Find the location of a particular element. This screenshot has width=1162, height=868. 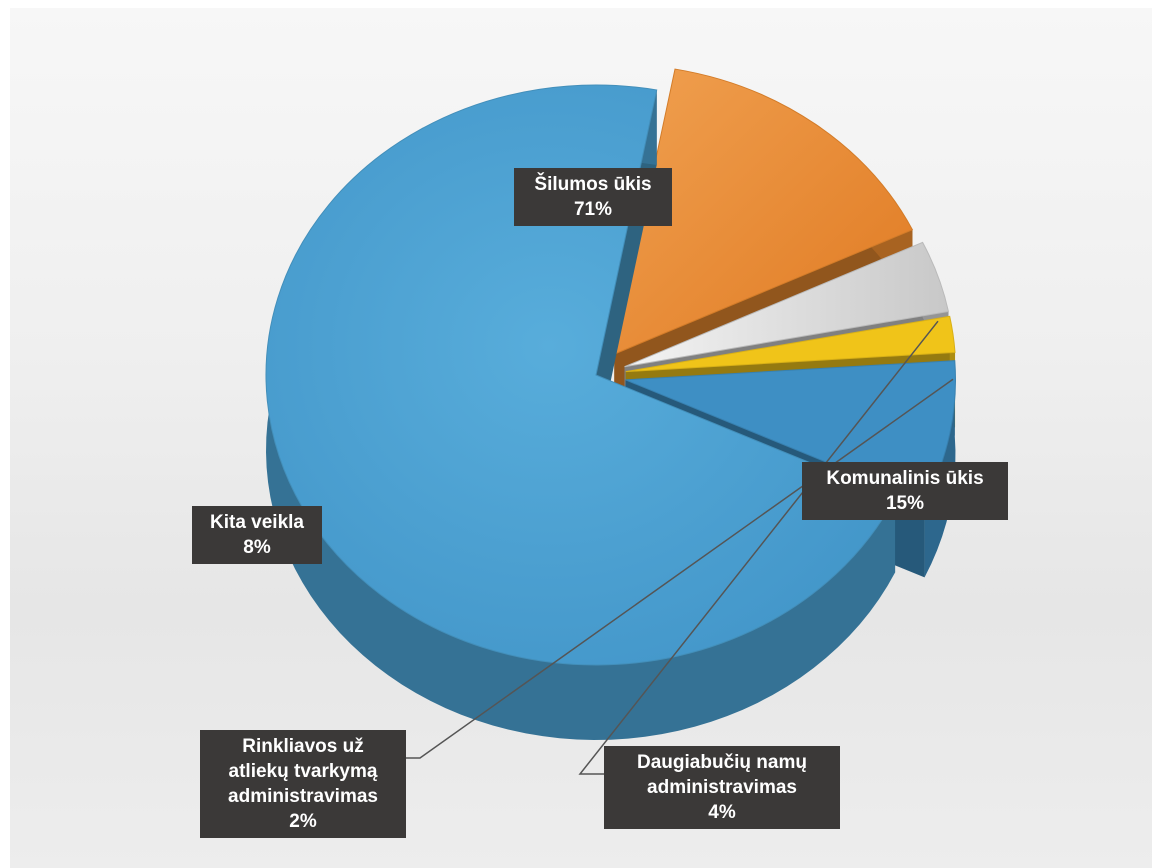

slice-label-komunalinis-pct: 15% is located at coordinates (905, 503).